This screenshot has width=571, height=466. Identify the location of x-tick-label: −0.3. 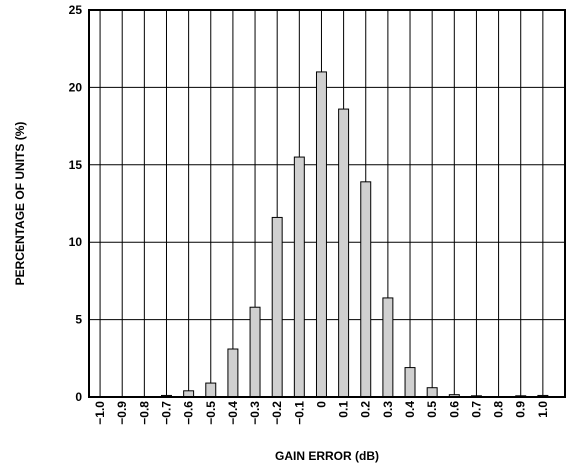
(255, 413).